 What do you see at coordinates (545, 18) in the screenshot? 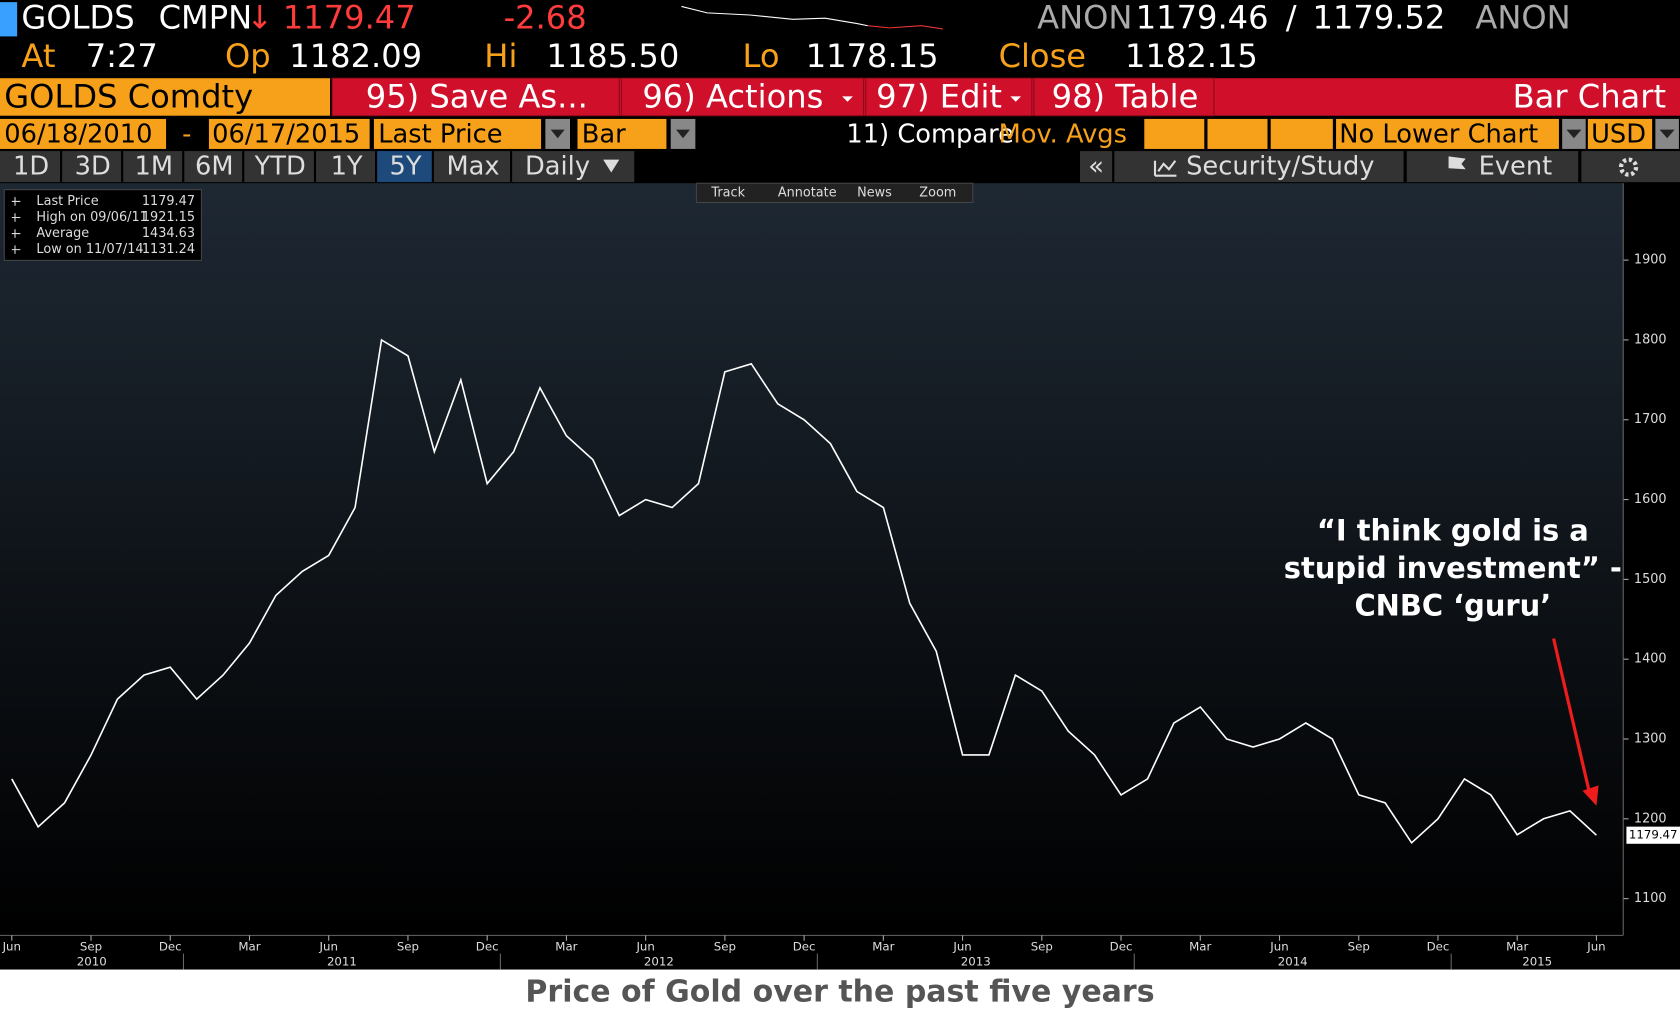
I see `change: -2.68` at bounding box center [545, 18].